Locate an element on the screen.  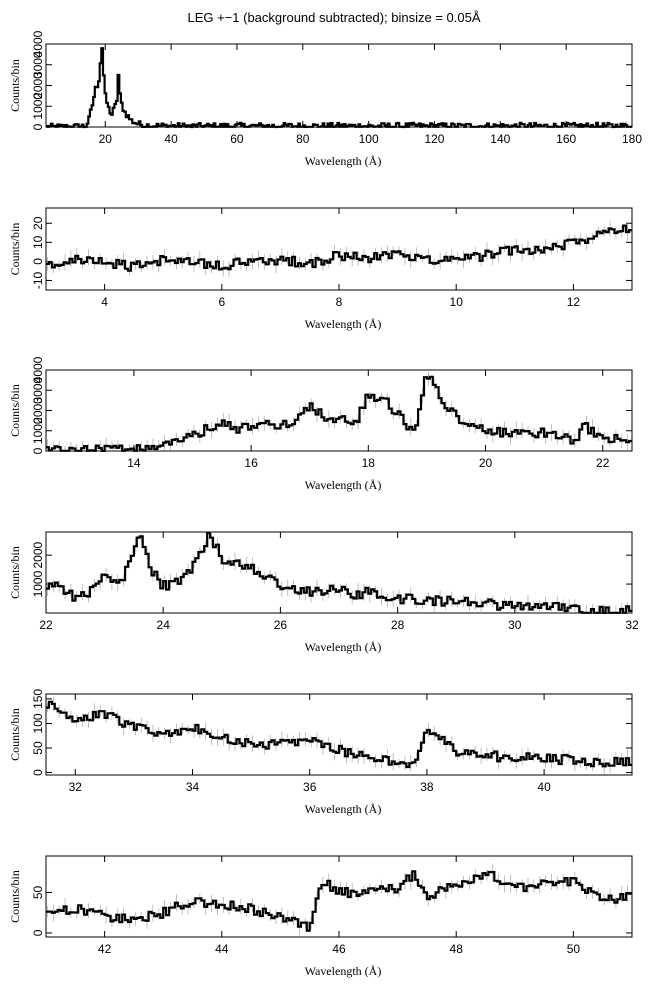
panel-2: 4 6 8 10 12 -10 0 10 20 Wavelength (Å) Counts/bin is located at coordinates (320, 269).